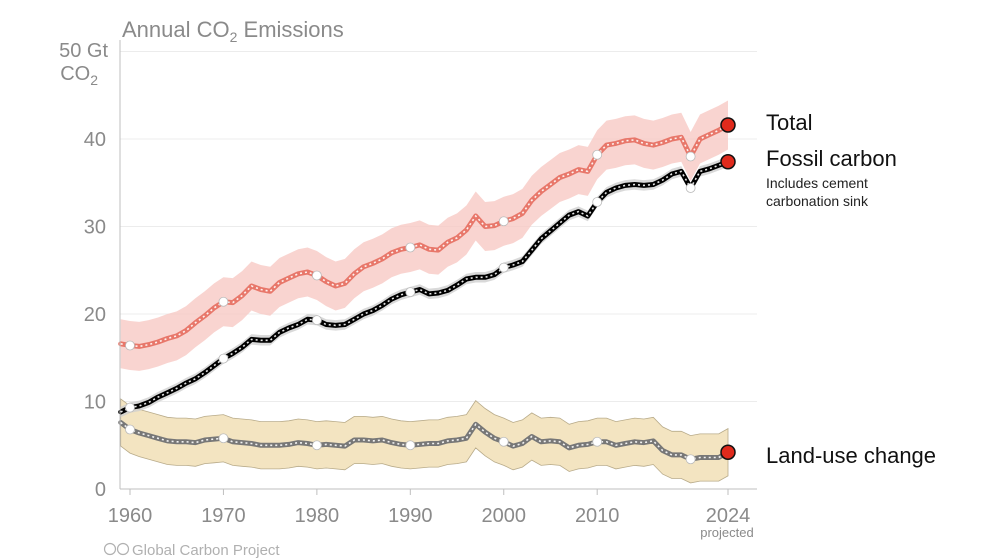 The image size is (1000, 558). I want to click on x-tick-label: 1980, so click(317, 516).